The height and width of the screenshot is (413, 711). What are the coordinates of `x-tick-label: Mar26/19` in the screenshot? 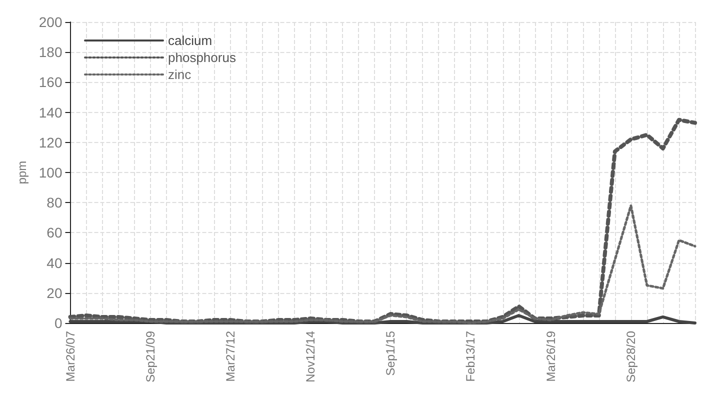 It's located at (551, 356).